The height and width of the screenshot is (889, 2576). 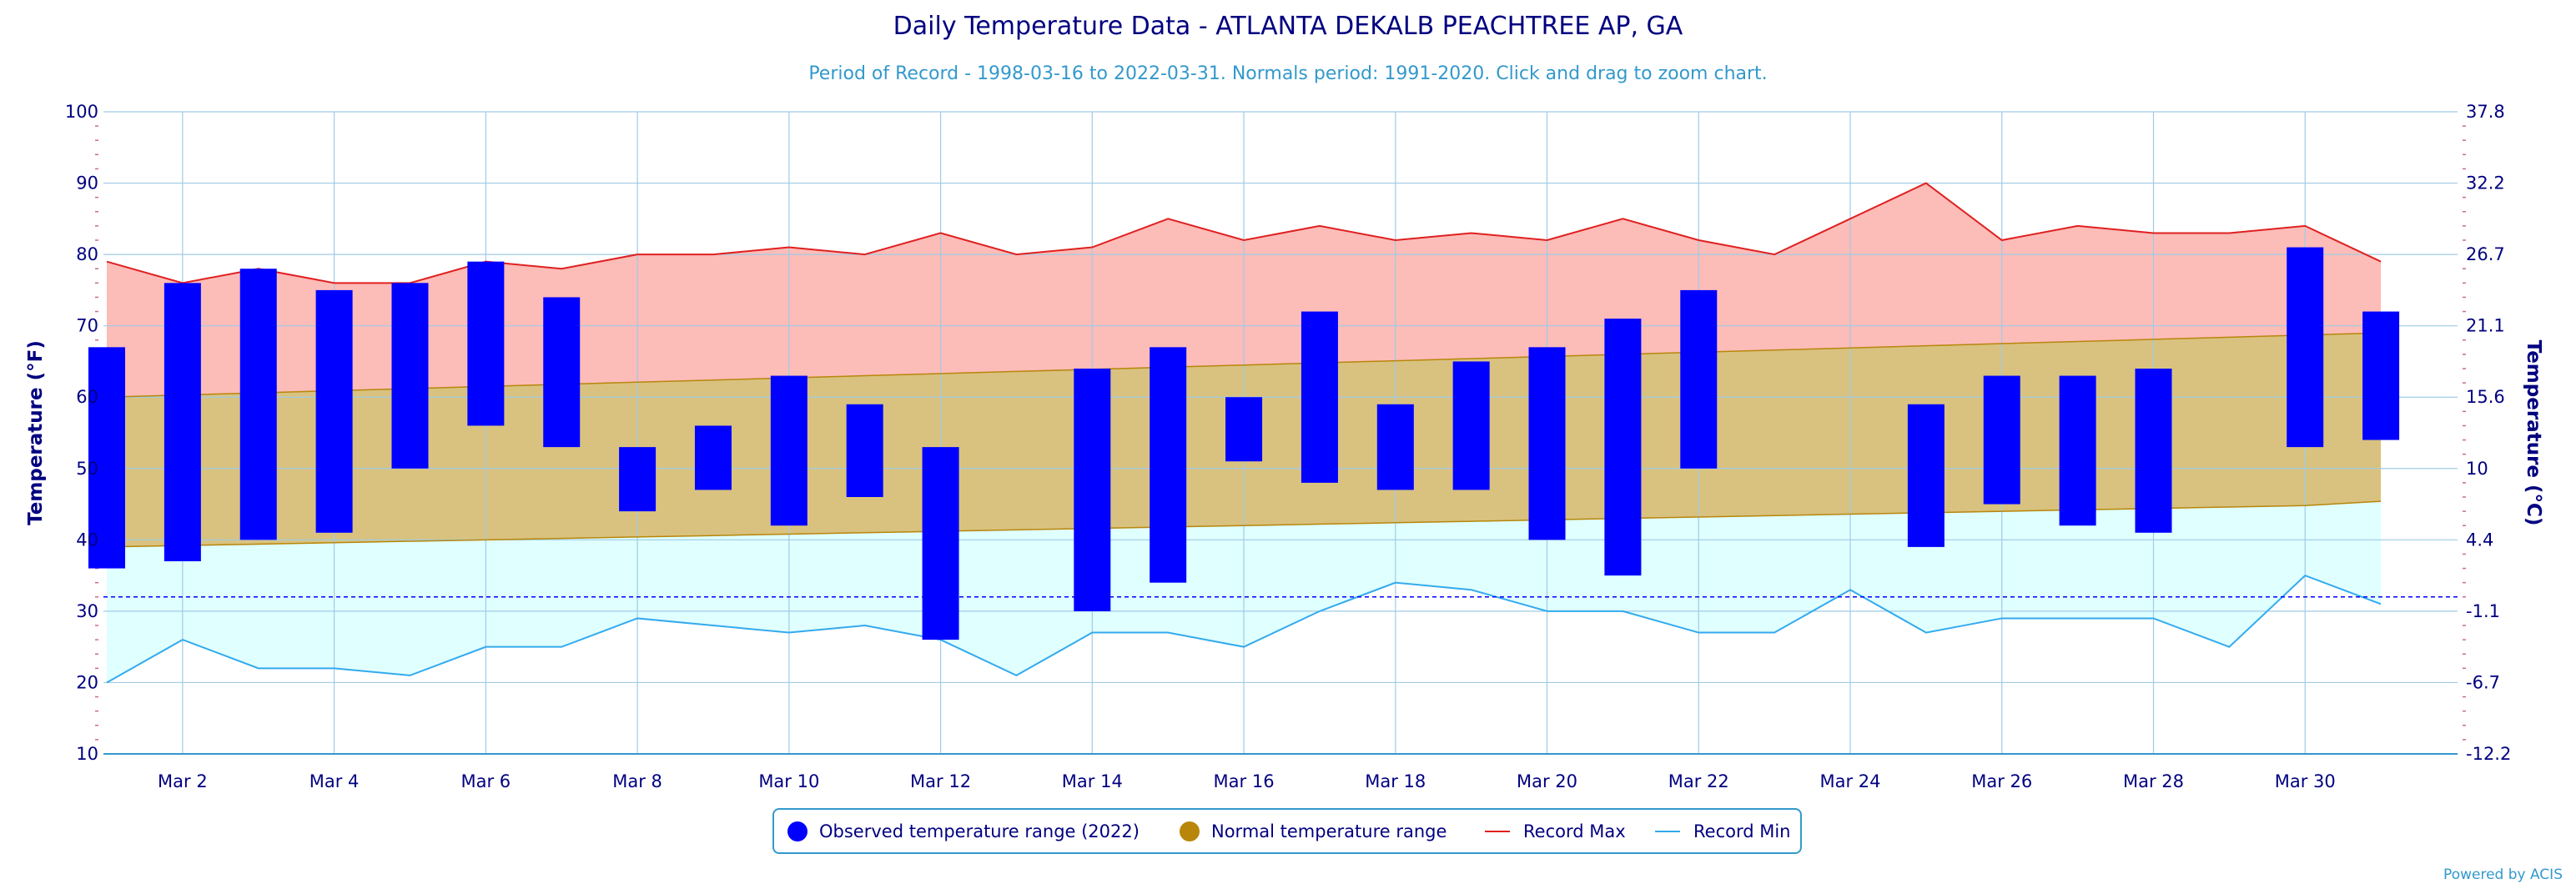 What do you see at coordinates (2485, 397) in the screenshot?
I see `y2-tick-label: 15.6` at bounding box center [2485, 397].